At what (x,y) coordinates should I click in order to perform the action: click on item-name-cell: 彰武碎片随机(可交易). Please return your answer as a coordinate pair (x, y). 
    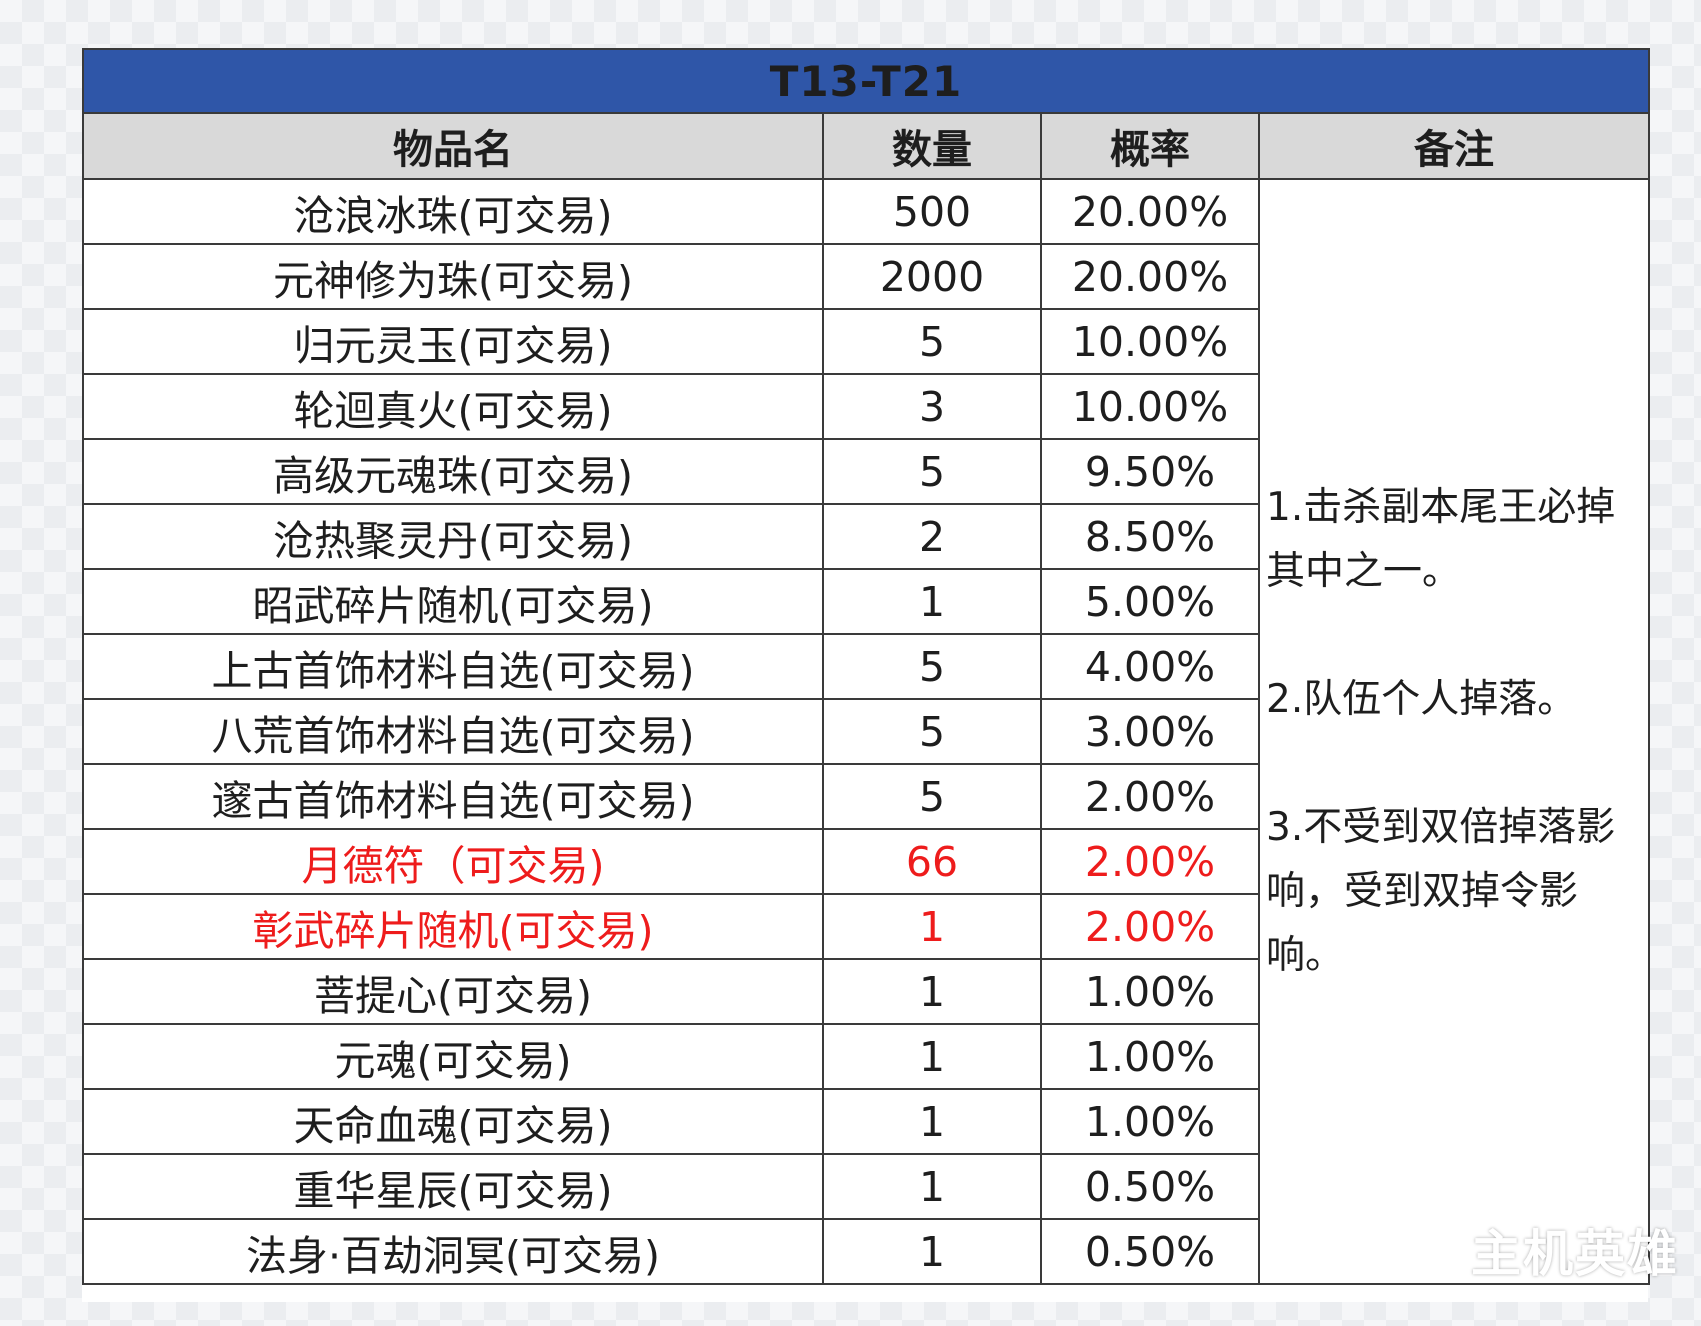
    Looking at the image, I should click on (453, 926).